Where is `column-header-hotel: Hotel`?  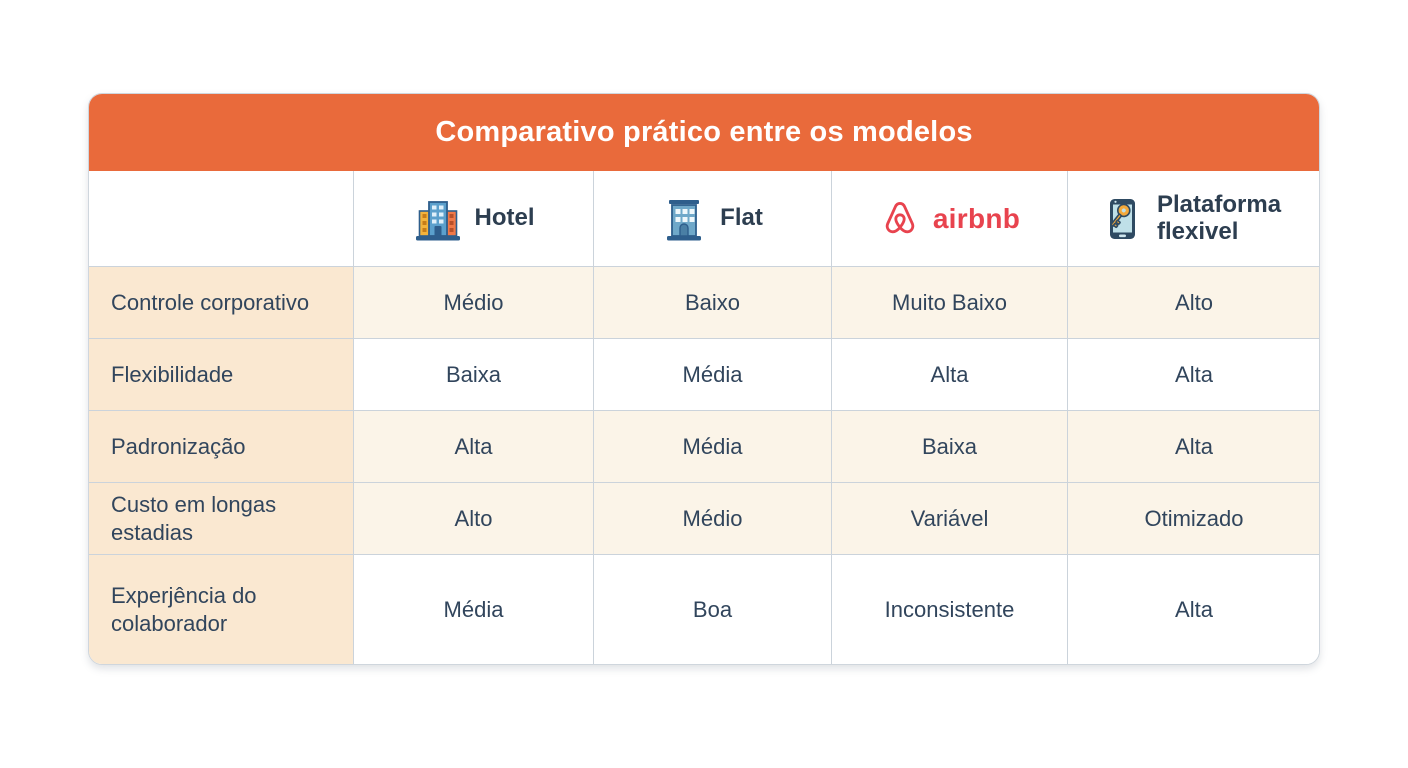 column-header-hotel: Hotel is located at coordinates (473, 218).